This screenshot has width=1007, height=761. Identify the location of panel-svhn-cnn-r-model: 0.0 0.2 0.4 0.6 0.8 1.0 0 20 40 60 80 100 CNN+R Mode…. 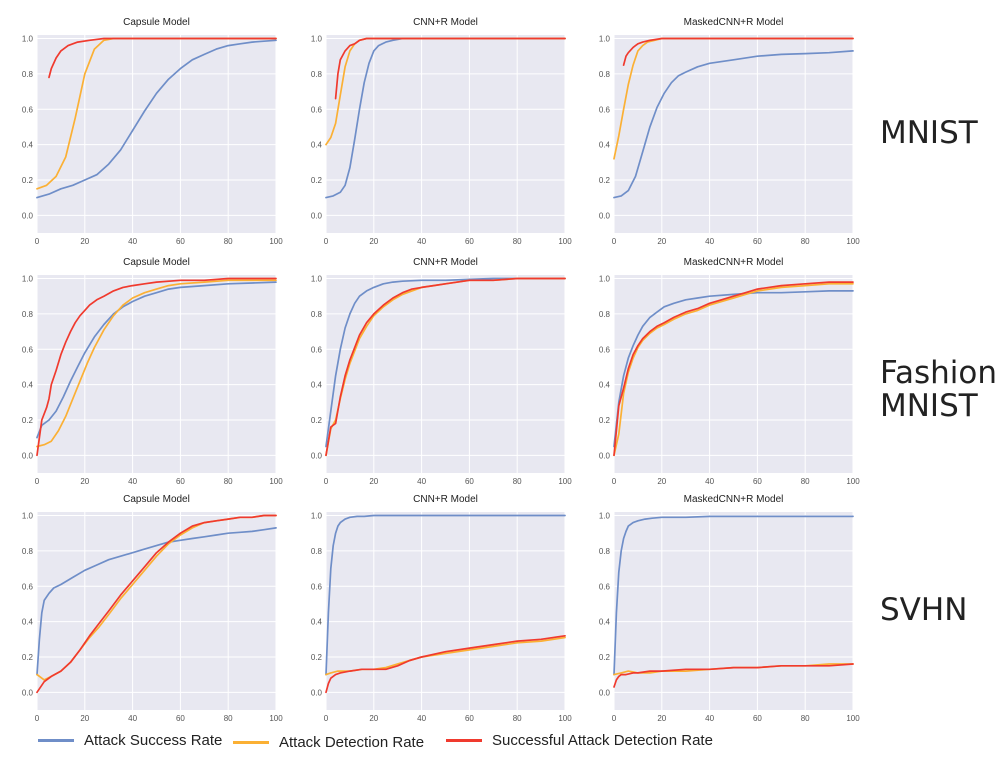
(441, 608).